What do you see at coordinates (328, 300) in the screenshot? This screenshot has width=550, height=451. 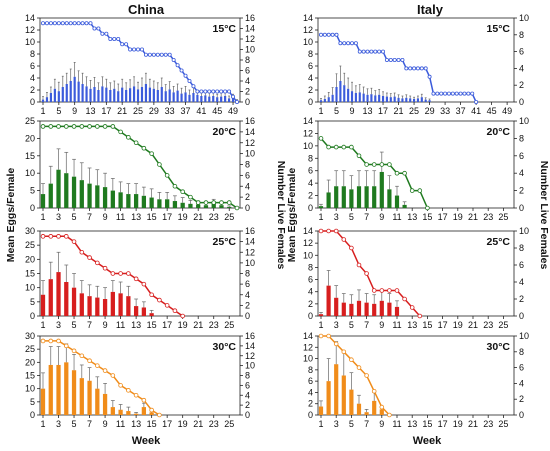 I see `c6-bar` at bounding box center [328, 300].